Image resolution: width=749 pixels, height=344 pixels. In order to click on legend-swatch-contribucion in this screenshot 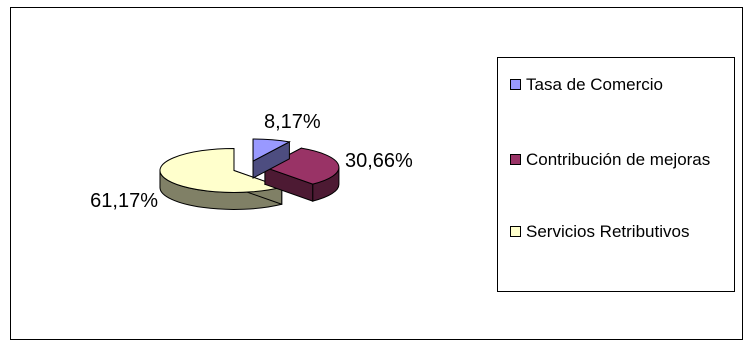, I will do `click(515, 159)`.